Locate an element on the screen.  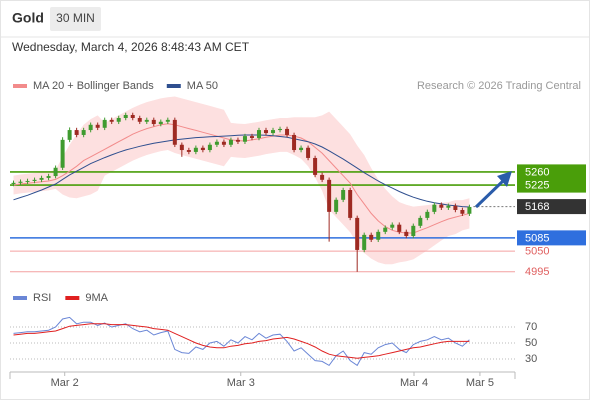
timeframe-label: 30 MIN is located at coordinates (75, 18).